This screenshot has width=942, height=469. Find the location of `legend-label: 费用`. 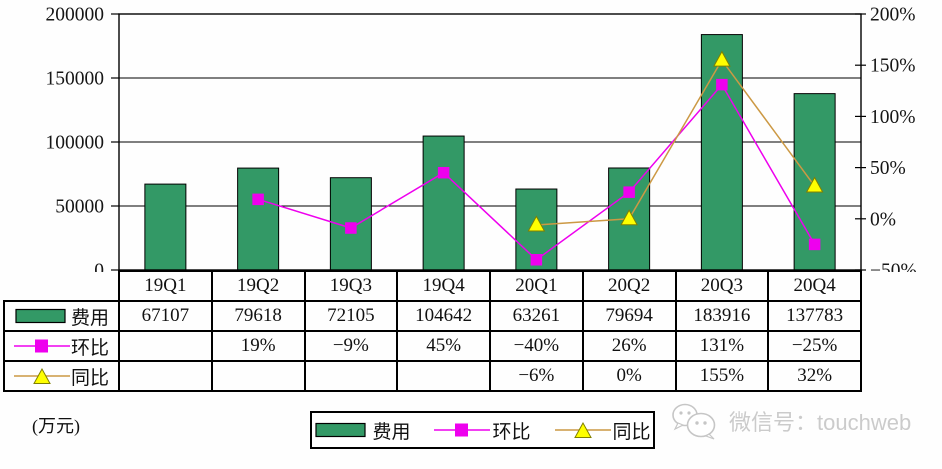

legend-label: 费用 is located at coordinates (391, 432).